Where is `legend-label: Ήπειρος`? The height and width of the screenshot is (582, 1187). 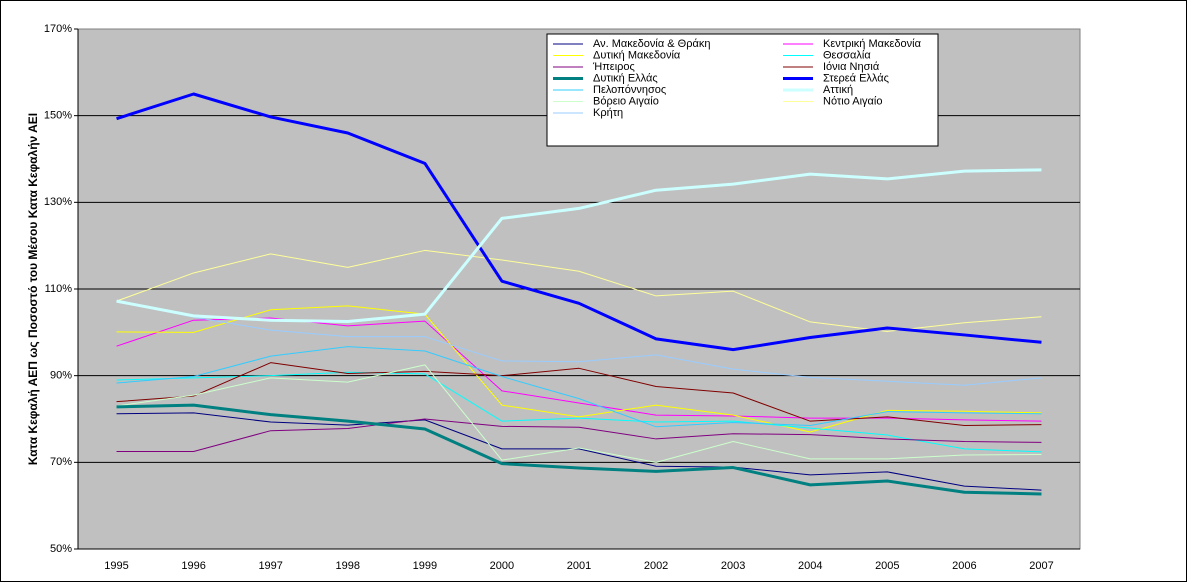
legend-label: Ήπειρος is located at coordinates (613, 67).